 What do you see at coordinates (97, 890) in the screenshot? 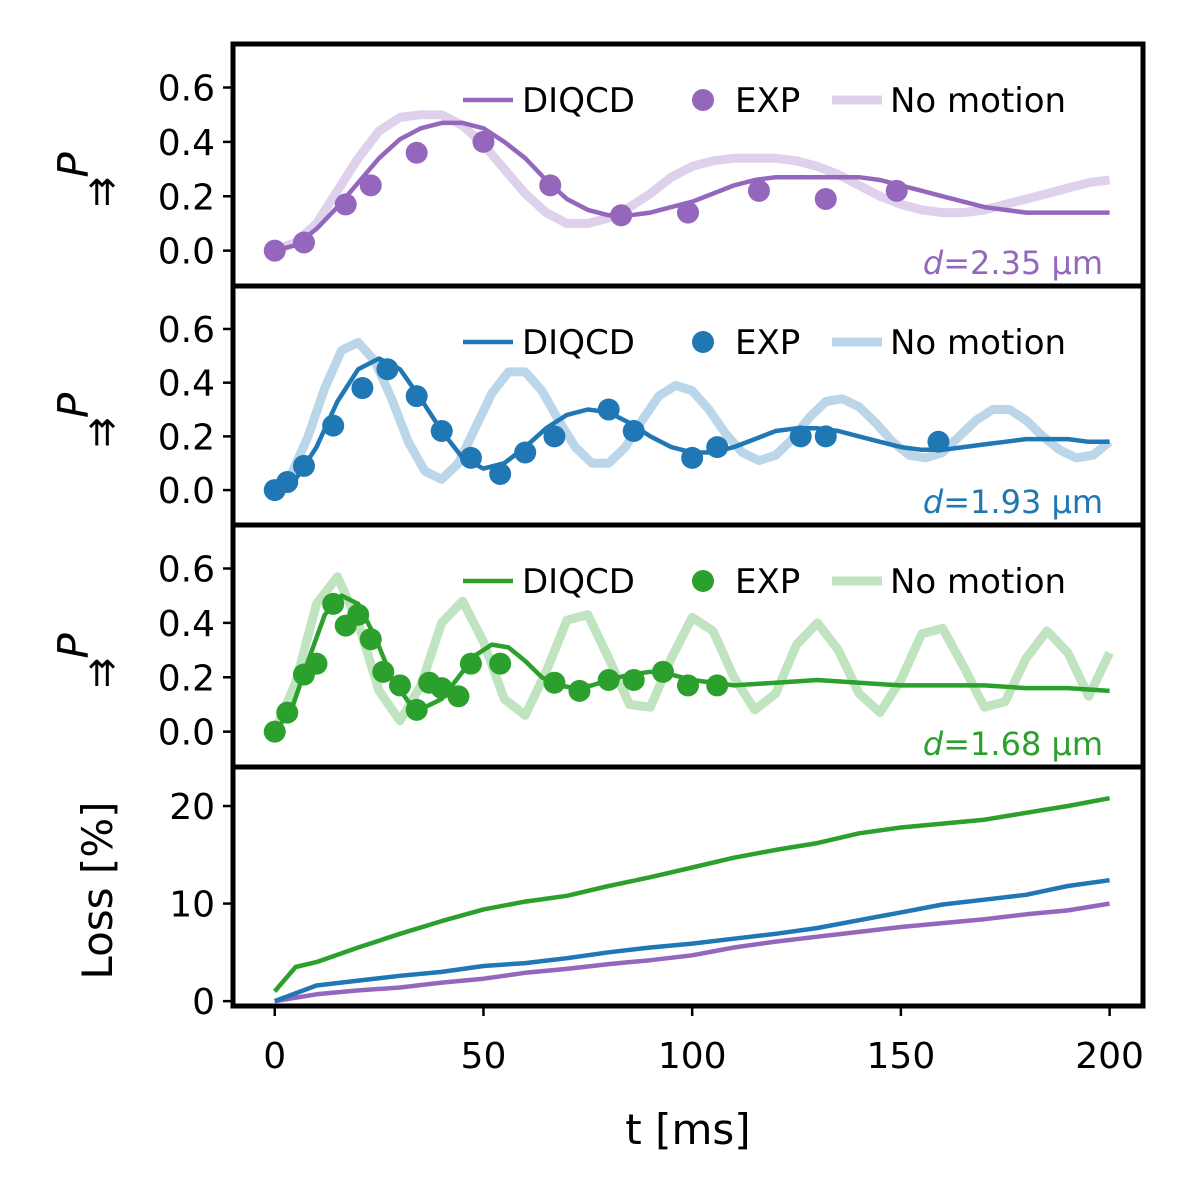
I see `loss-y-axis-label: Loss [%]` at bounding box center [97, 890].